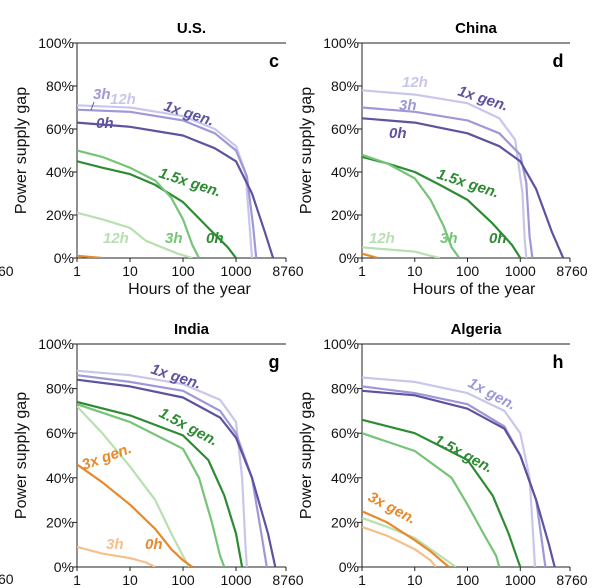 Image resolution: width=610 pixels, height=588 pixels. I want to click on panel-title: China, so click(476, 28).